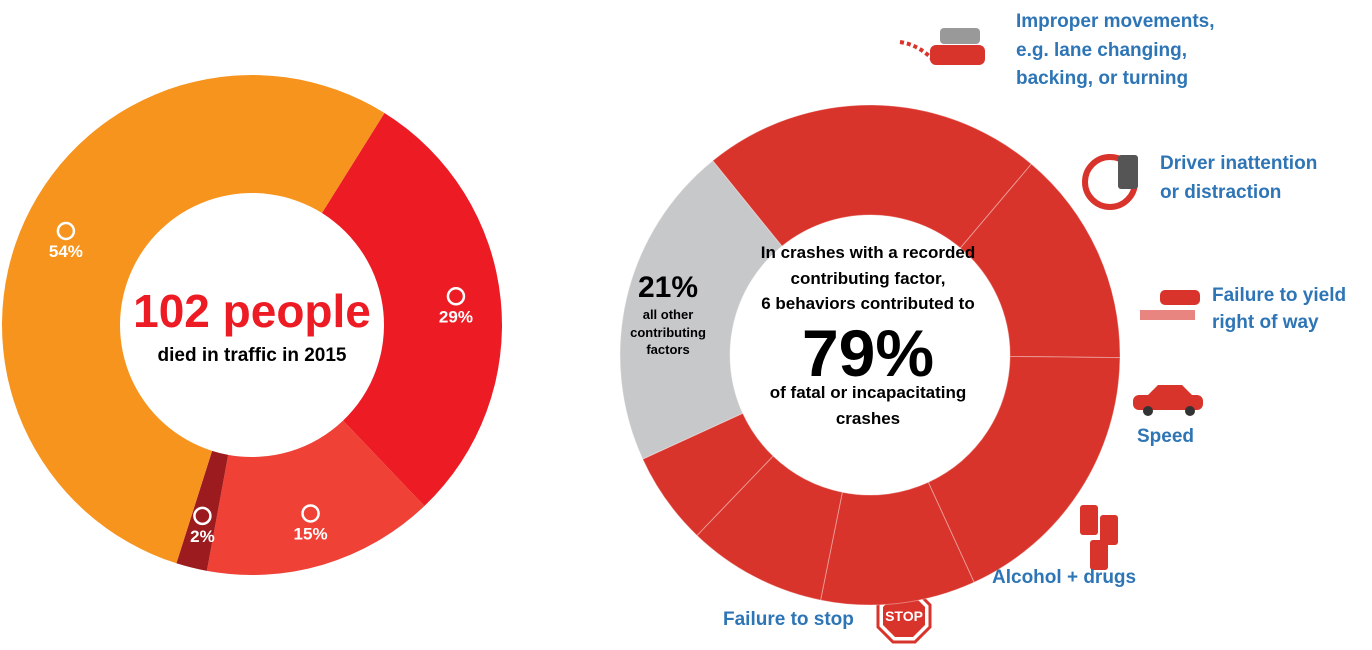  What do you see at coordinates (1099, 537) in the screenshot?
I see `alcohol-icon` at bounding box center [1099, 537].